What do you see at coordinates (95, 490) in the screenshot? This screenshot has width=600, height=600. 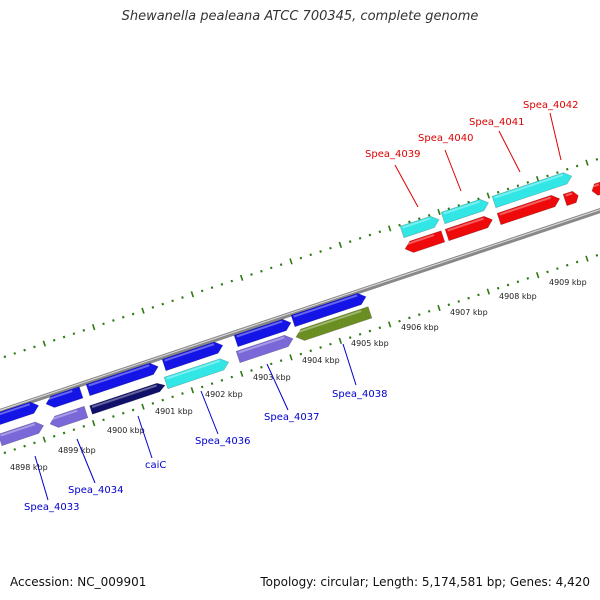 I see `gene-label-spea-4034: Spea_4034` at bounding box center [95, 490].